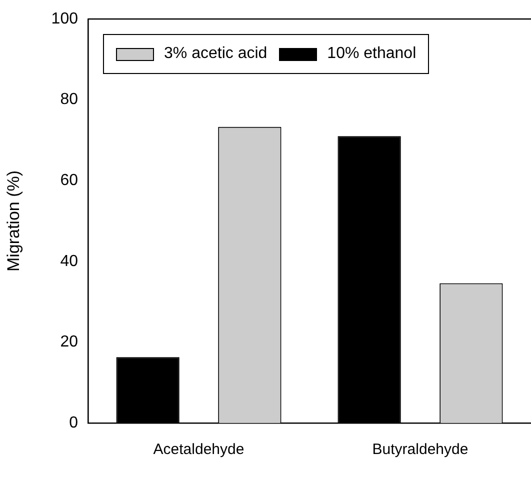 The width and height of the screenshot is (531, 482). I want to click on y-tick-label: 60, so click(69, 181).